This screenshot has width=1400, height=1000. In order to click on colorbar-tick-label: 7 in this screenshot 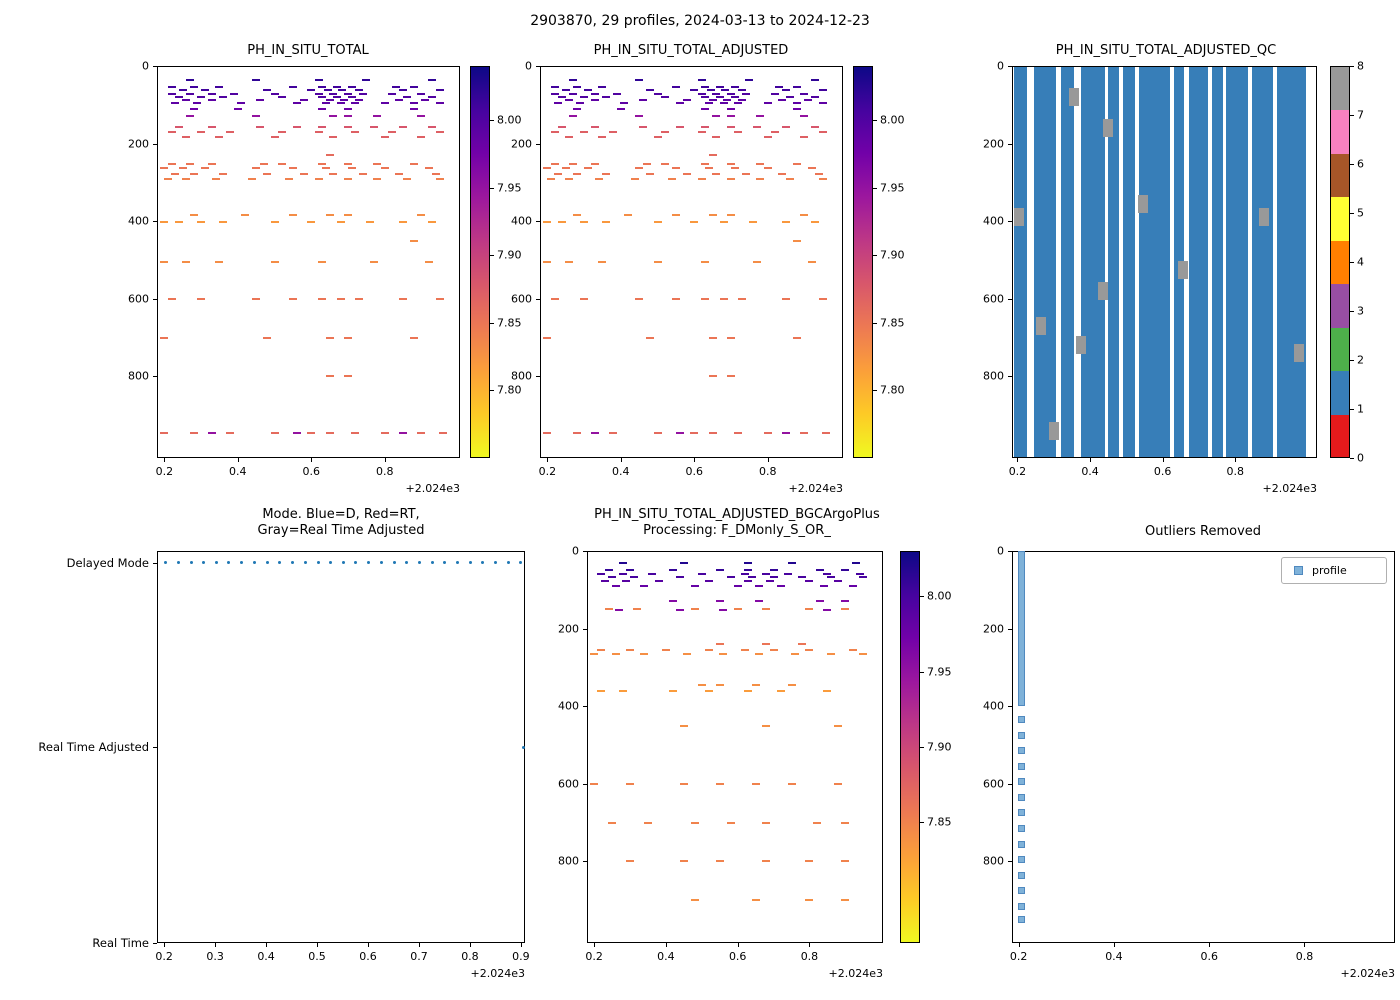, I will do `click(1360, 115)`.